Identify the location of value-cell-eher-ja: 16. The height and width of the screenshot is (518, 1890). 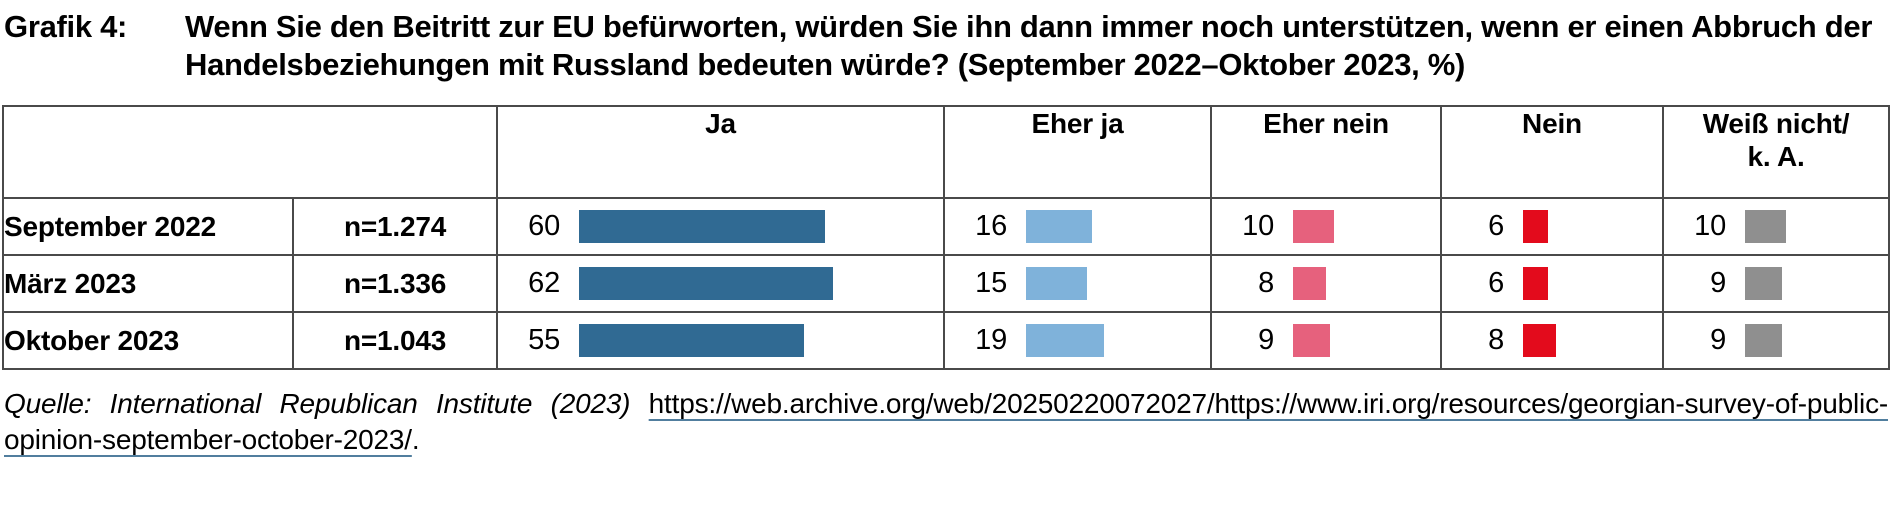
(1077, 226).